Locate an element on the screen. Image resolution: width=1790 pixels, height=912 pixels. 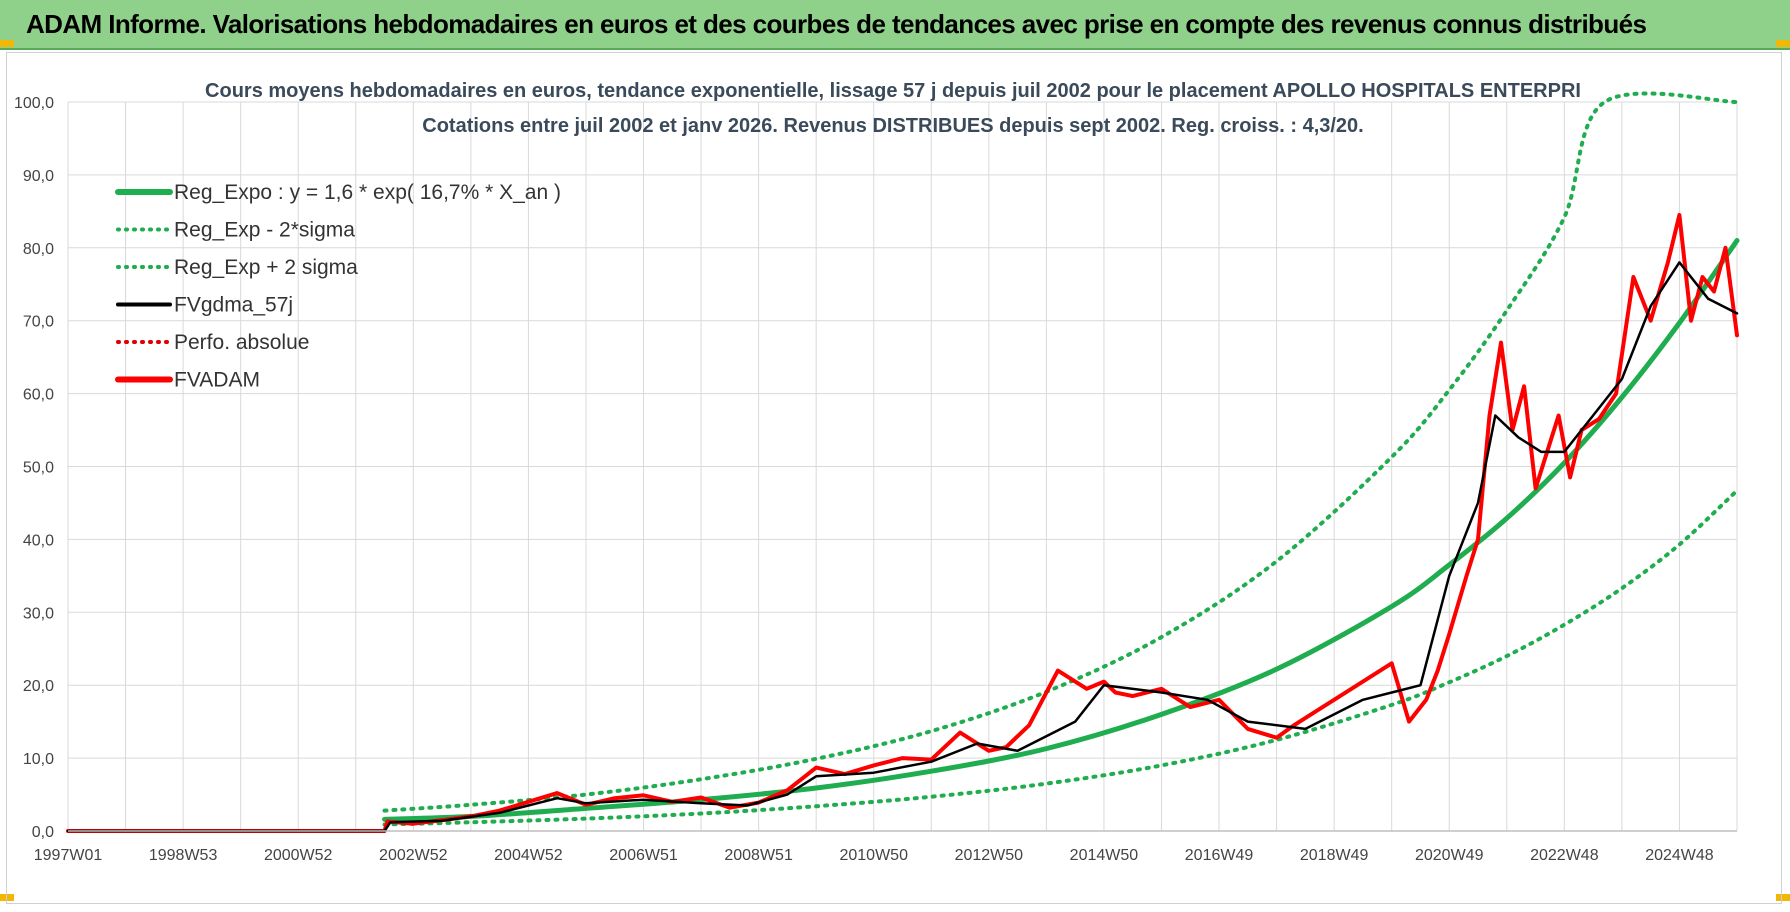
x-tick-label: 2008W51 is located at coordinates (758, 855).